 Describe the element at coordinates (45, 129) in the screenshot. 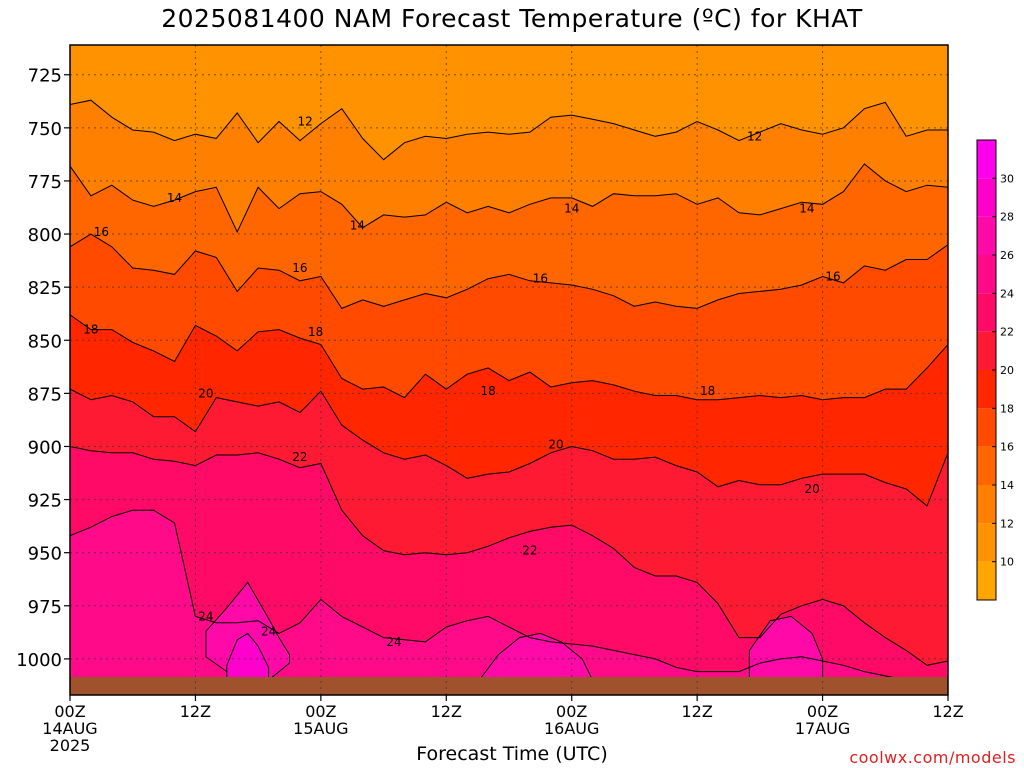

I see `y-tick-label-750: 750` at that location.